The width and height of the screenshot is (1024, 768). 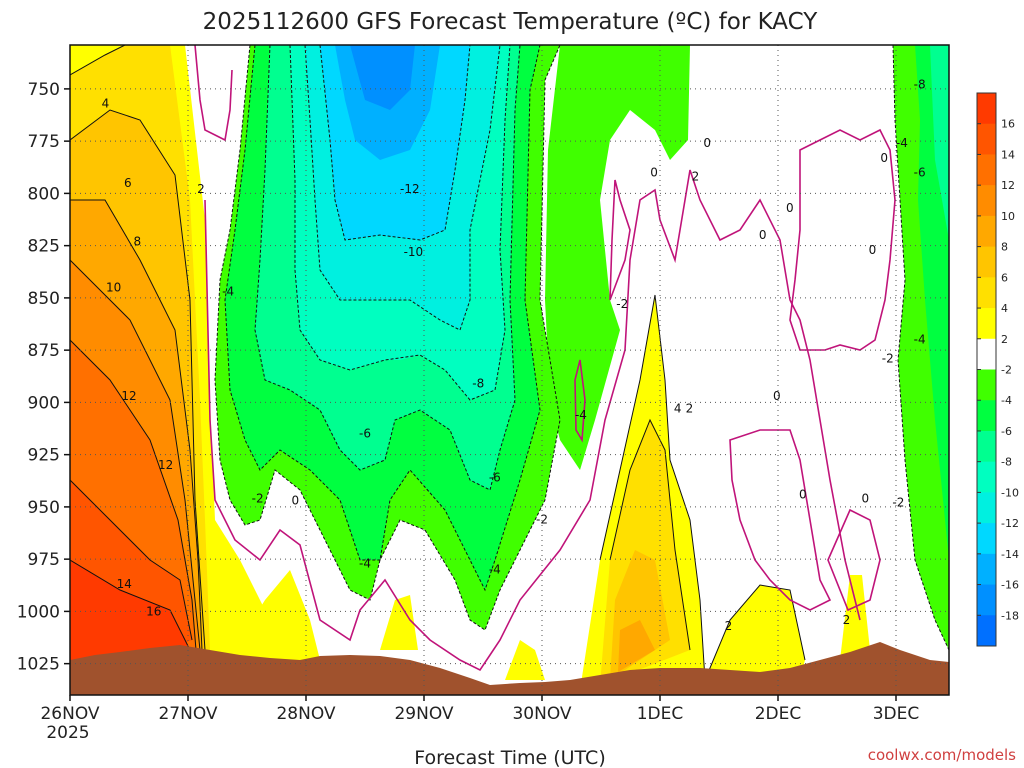 I want to click on colorbar-tick-label: -10, so click(x=1010, y=492).